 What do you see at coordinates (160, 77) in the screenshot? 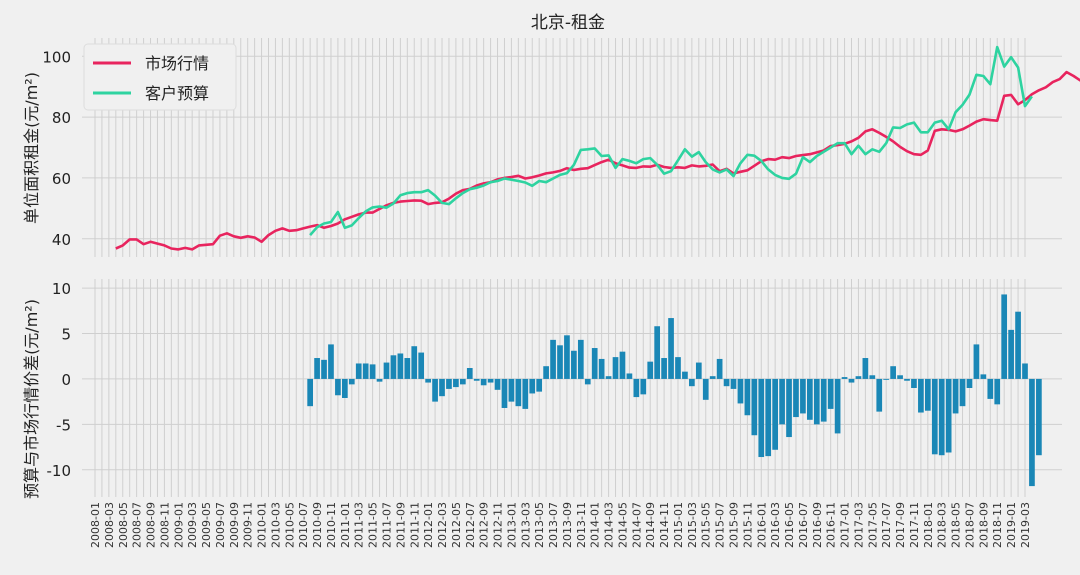
I see `legend: 市场行情 客户预算` at bounding box center [160, 77].